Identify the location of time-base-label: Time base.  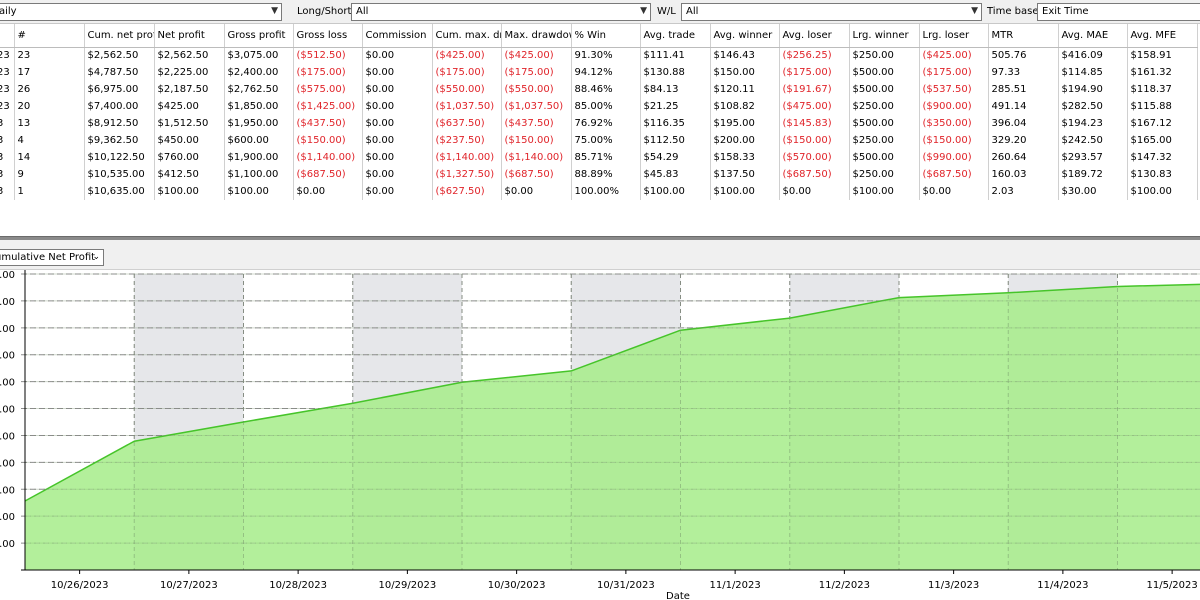
(1013, 11).